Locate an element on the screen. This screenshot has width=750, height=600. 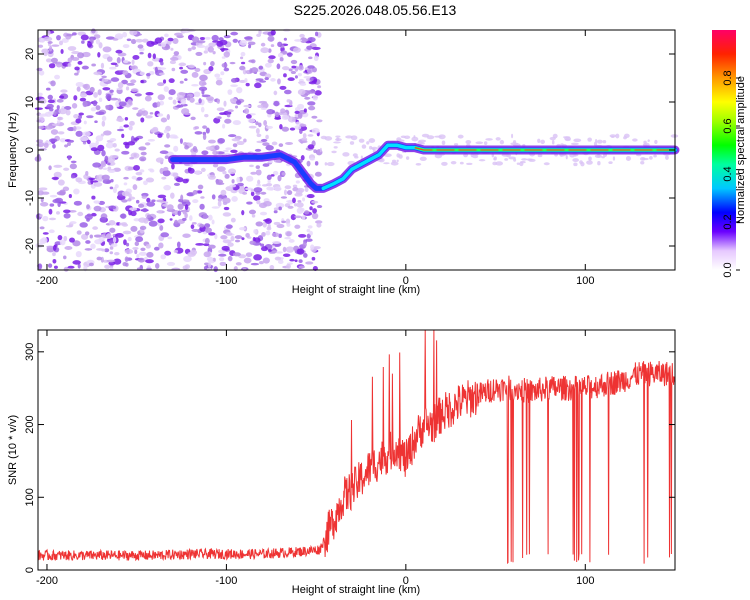
spectrogram-x-label: Height of straight line (km) is located at coordinates (356, 290).